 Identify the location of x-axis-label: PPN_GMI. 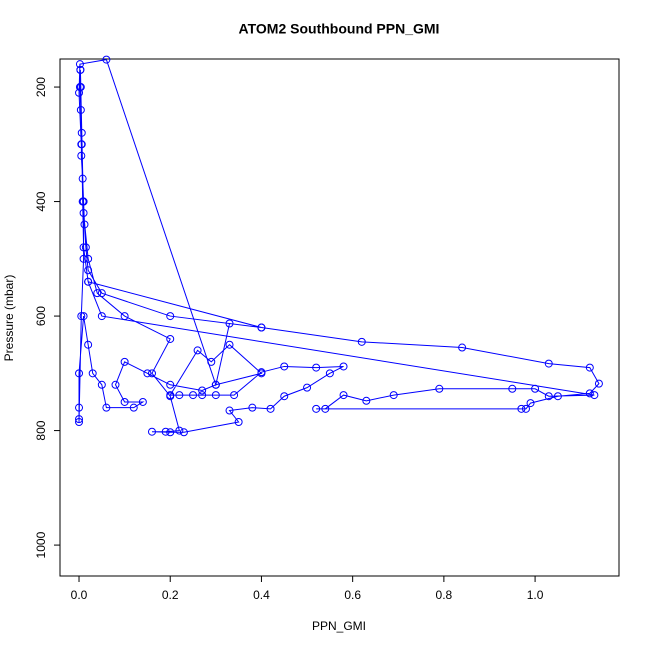
(339, 626).